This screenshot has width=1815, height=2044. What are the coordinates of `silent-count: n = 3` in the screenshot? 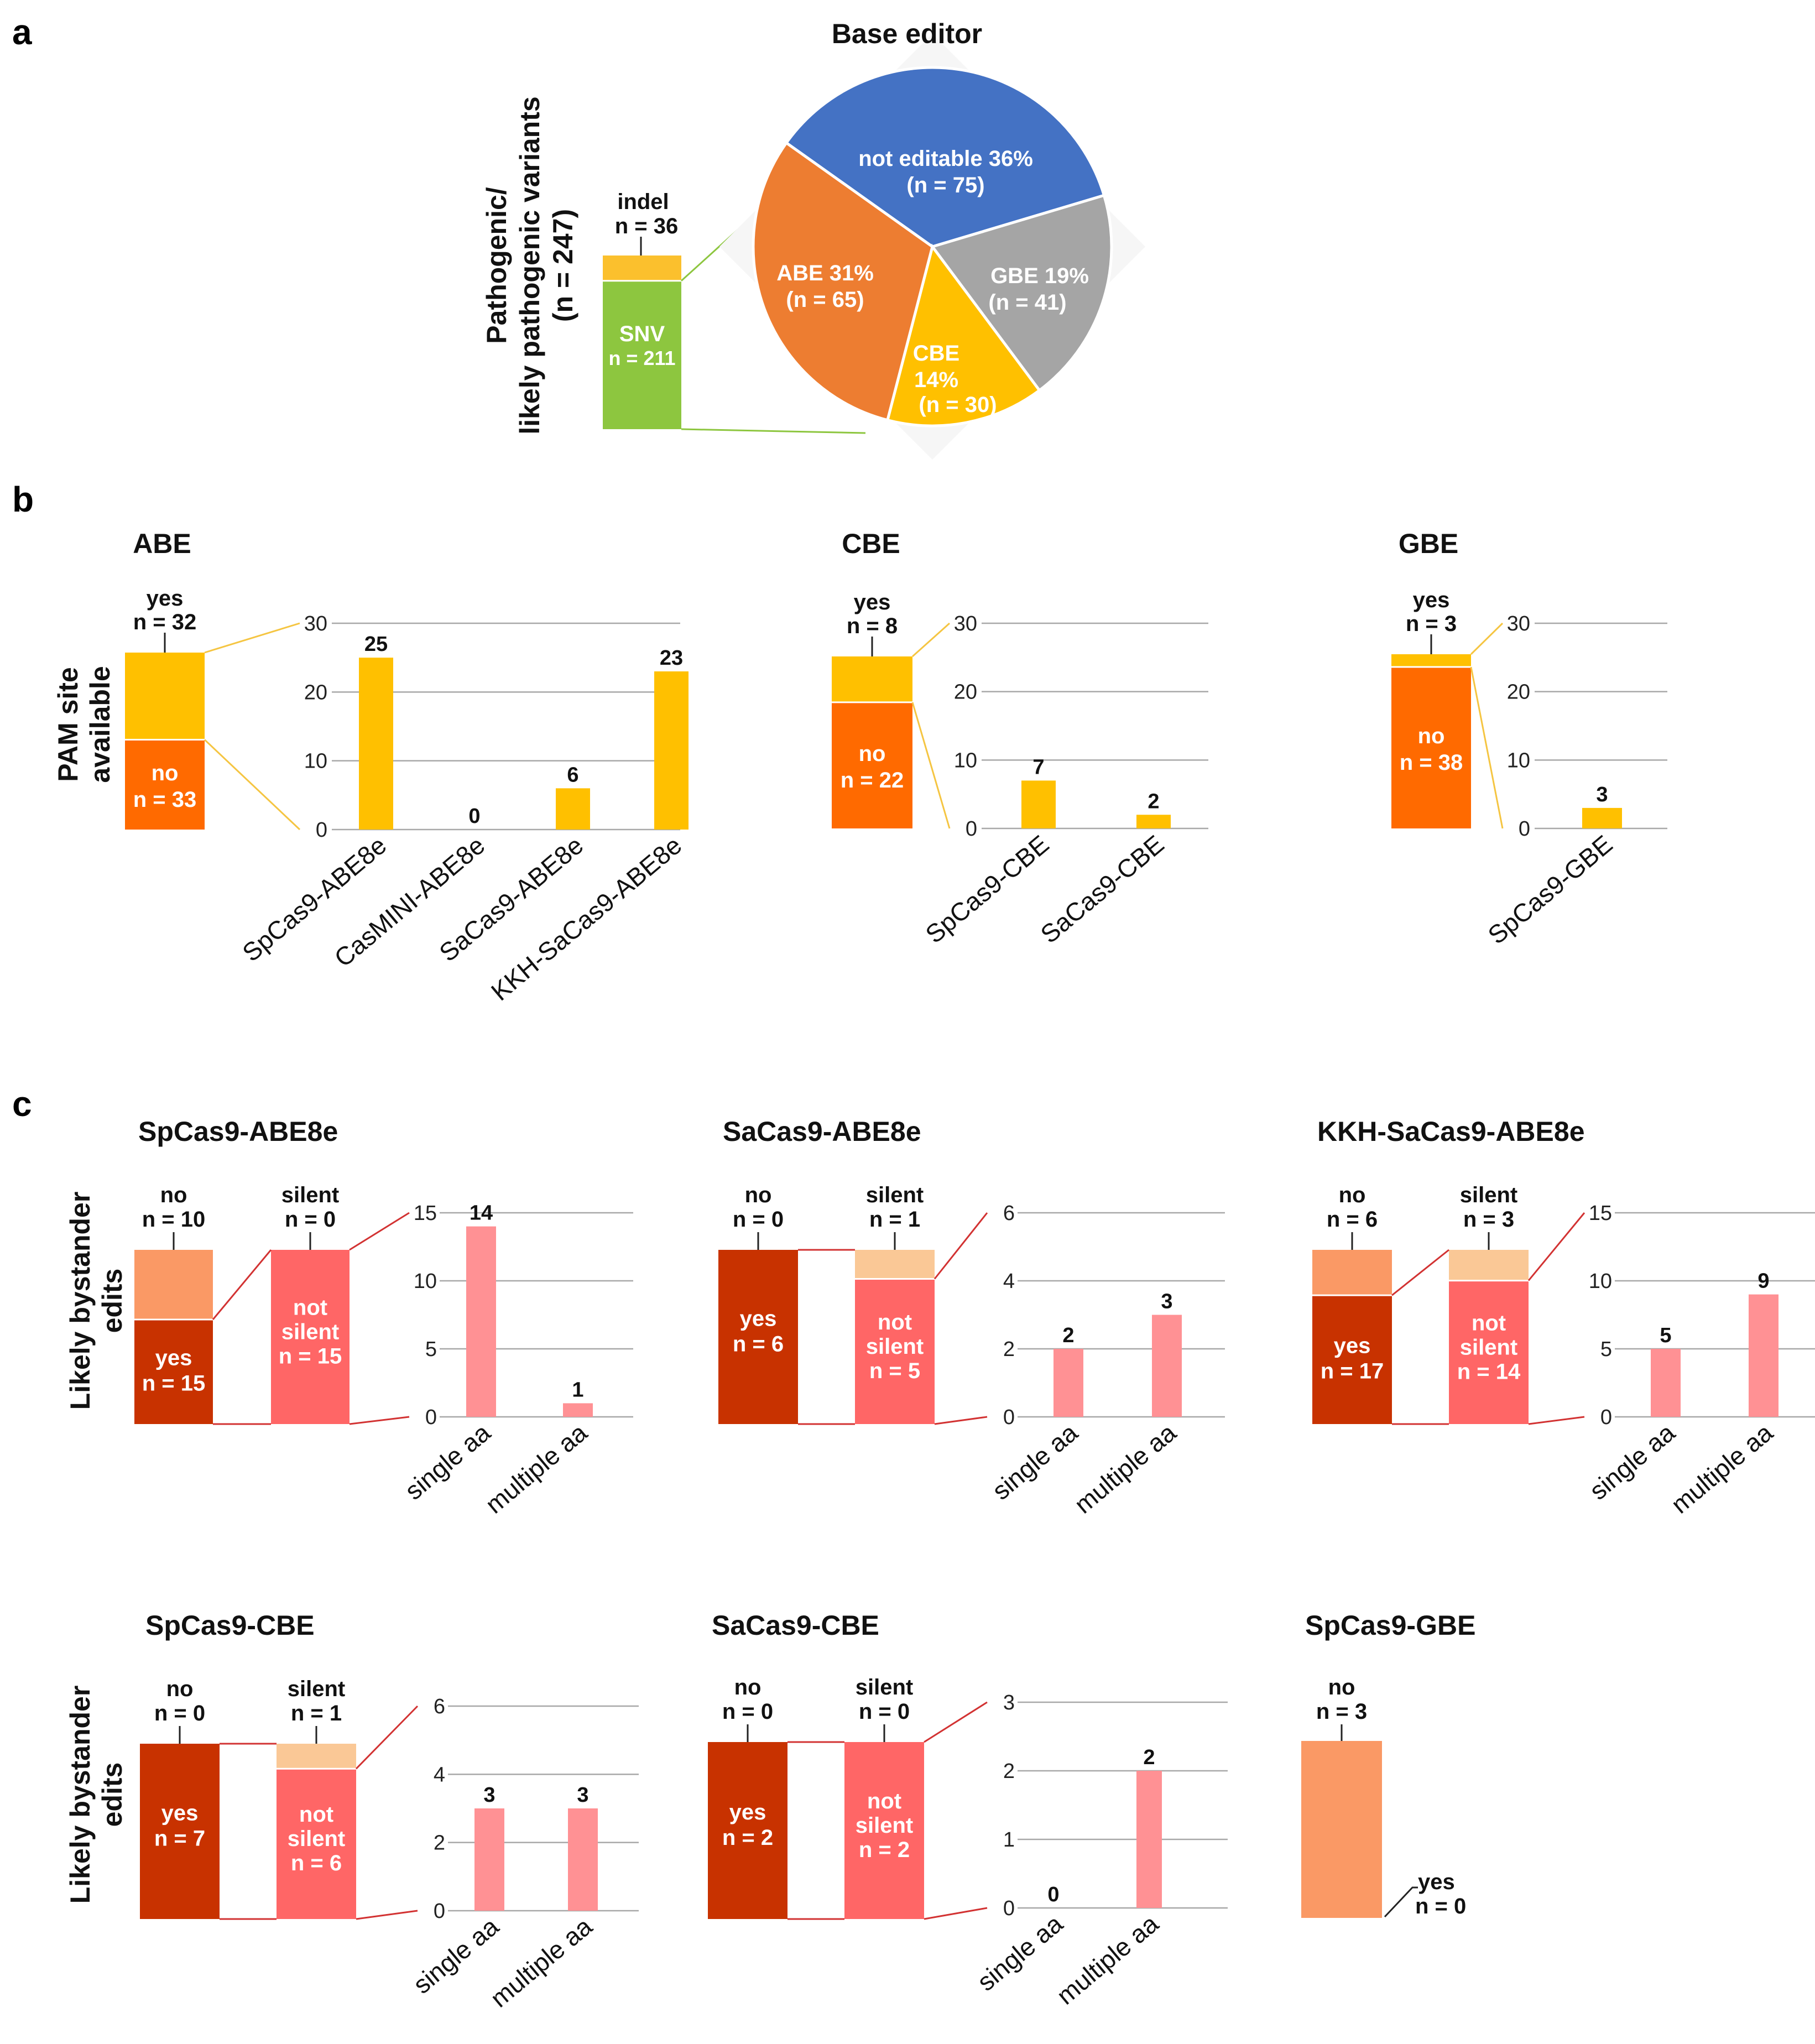 It's located at (1488, 1219).